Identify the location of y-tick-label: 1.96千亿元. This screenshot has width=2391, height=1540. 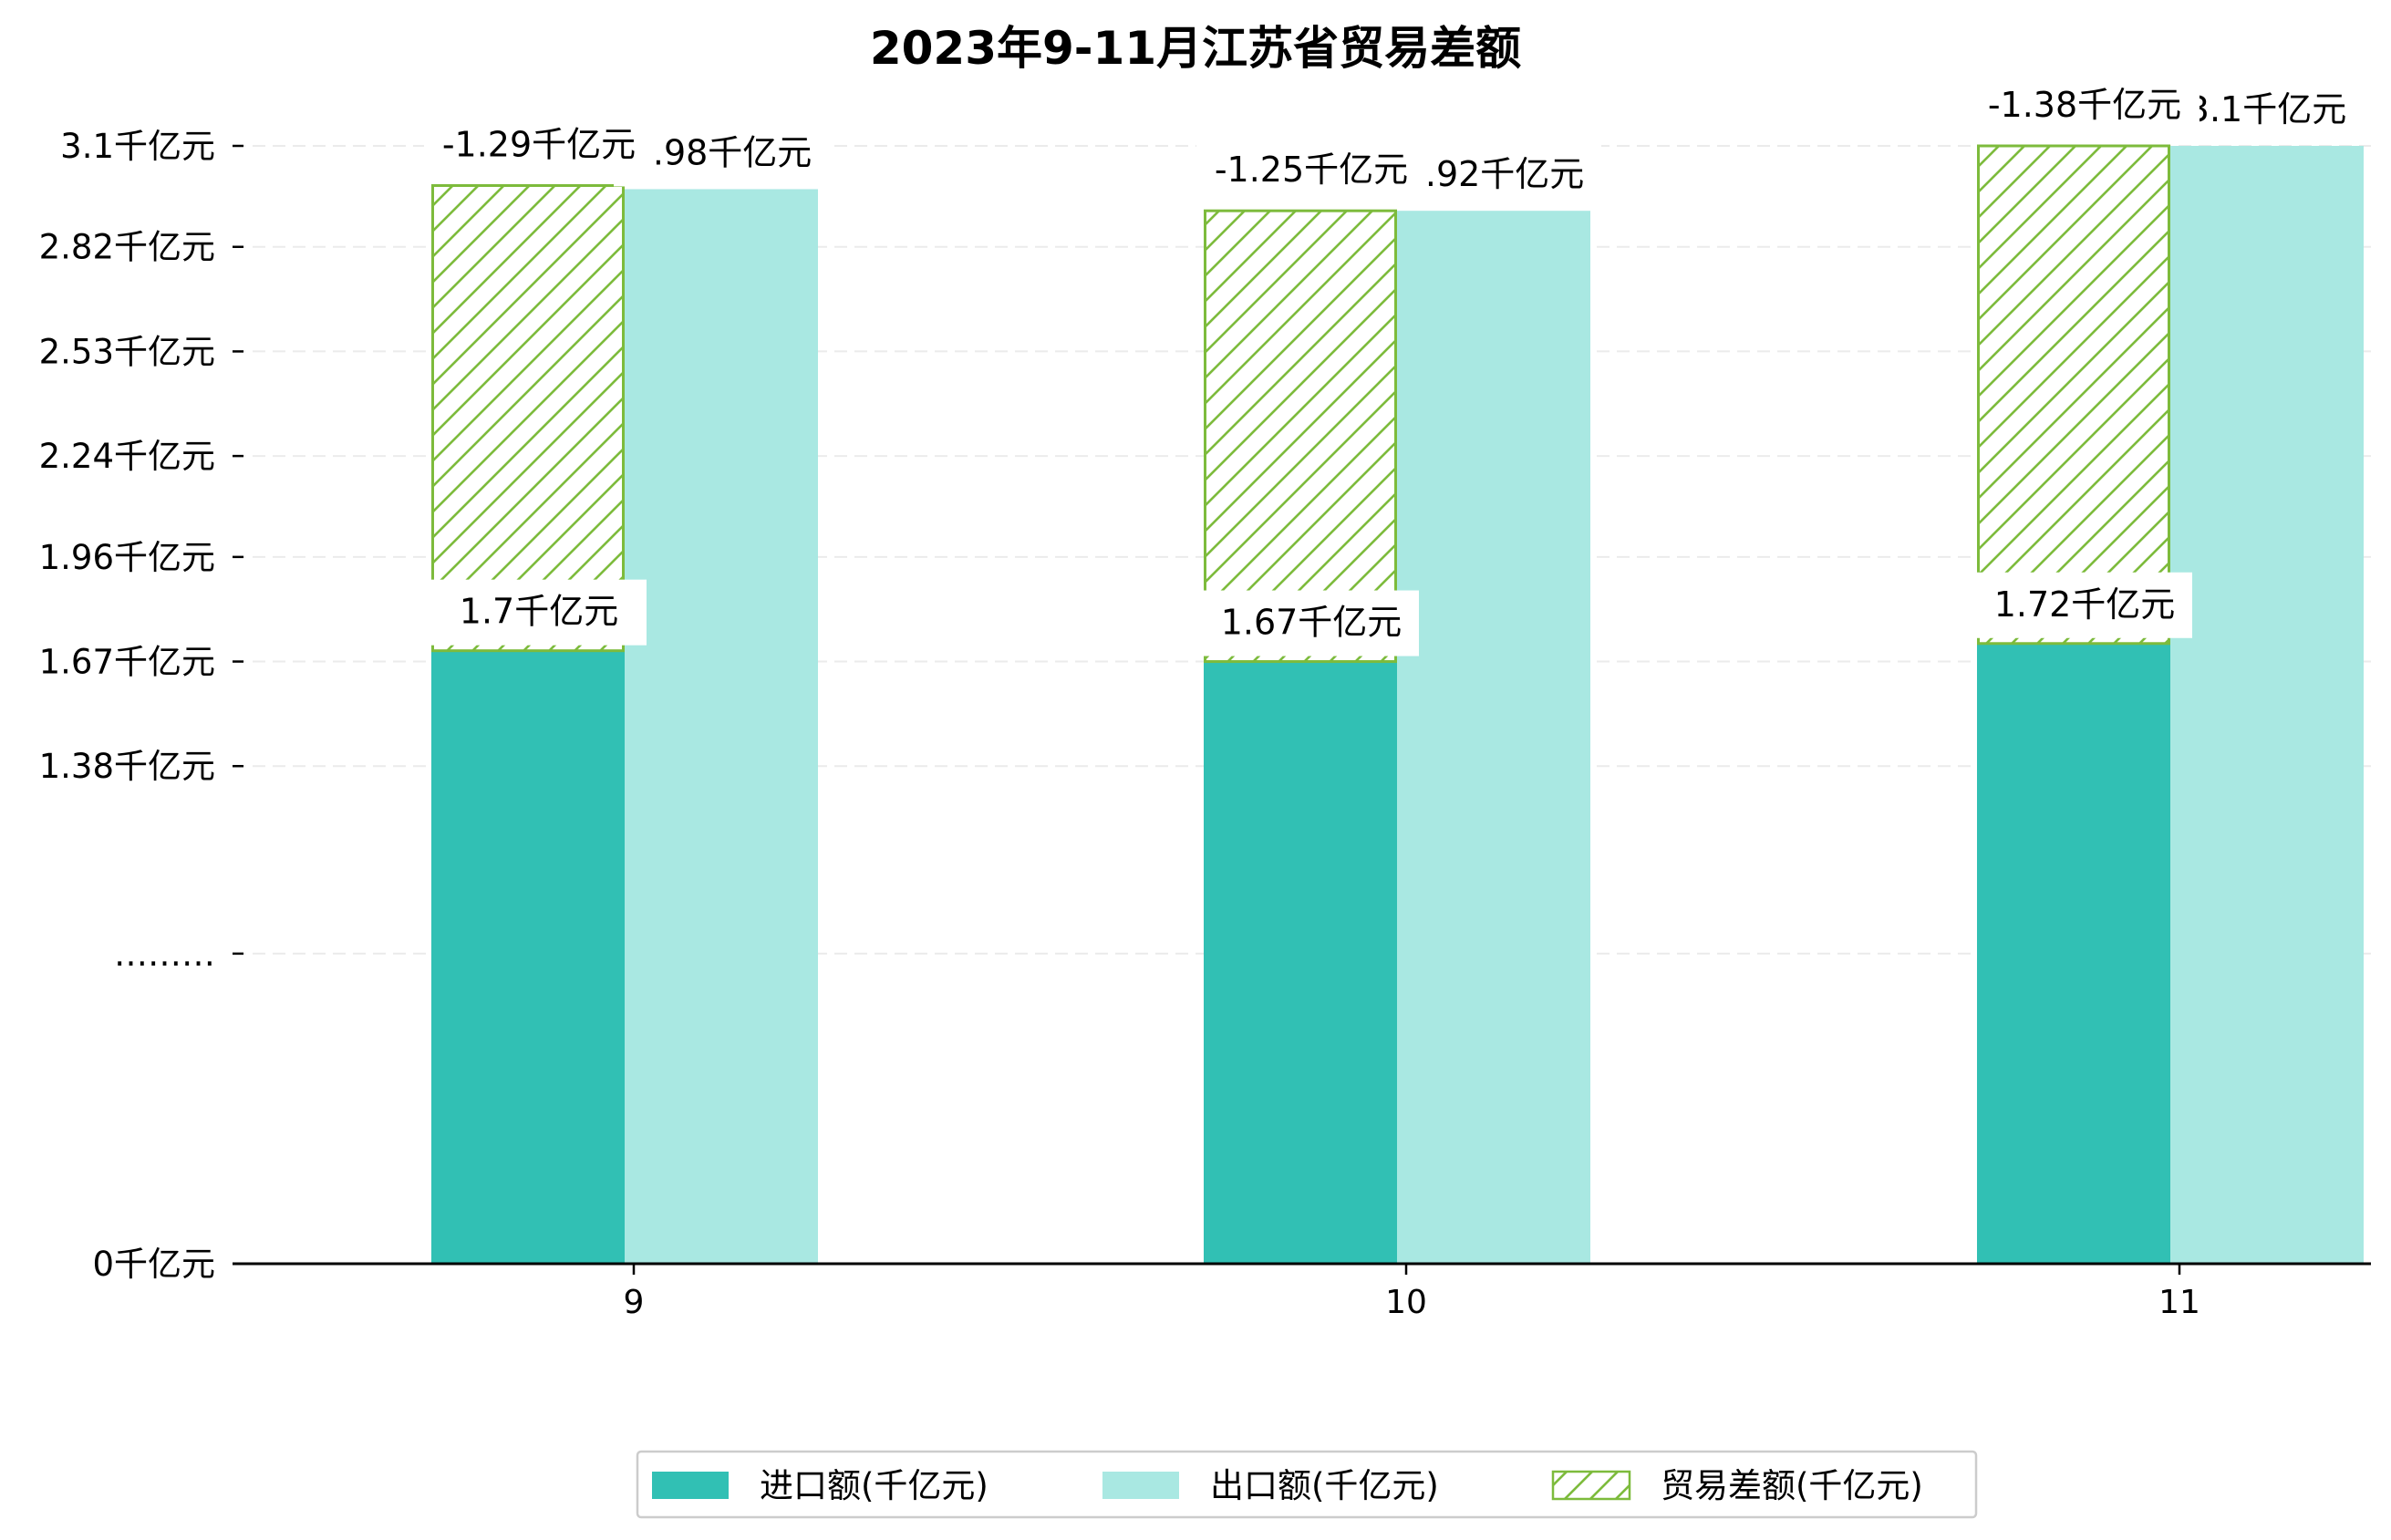
(127, 557).